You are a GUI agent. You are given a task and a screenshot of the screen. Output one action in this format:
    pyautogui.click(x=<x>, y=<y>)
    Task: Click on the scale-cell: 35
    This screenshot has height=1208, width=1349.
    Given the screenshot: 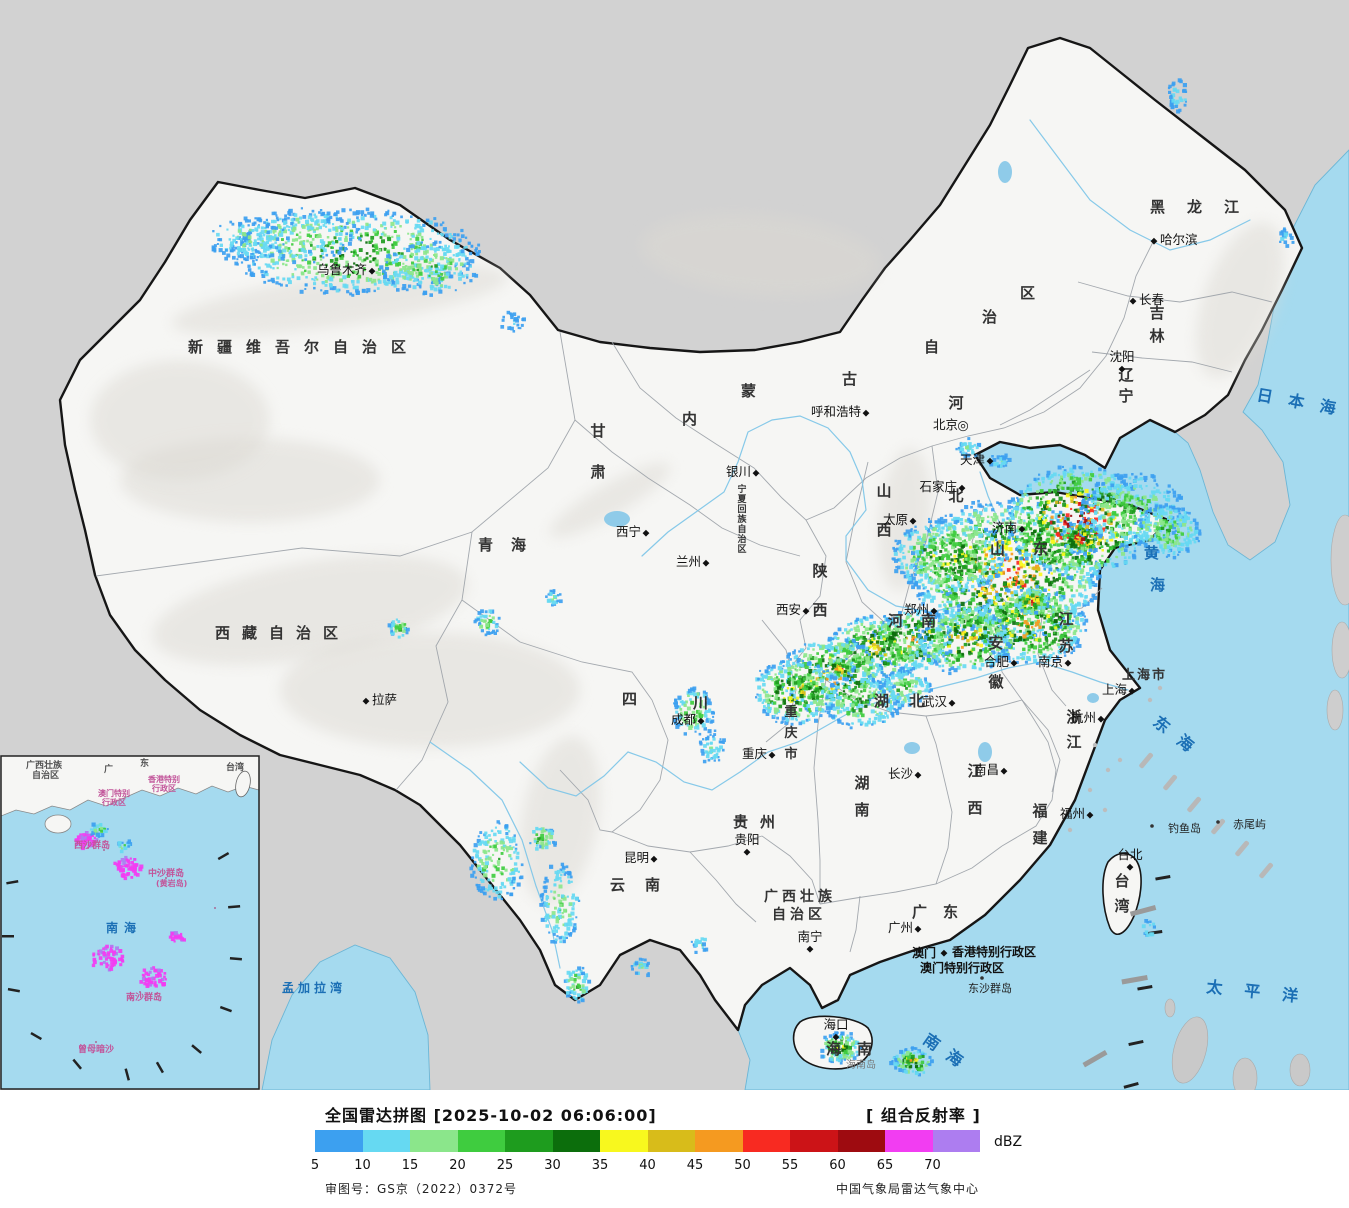 What is the action you would take?
    pyautogui.click(x=620, y=1151)
    